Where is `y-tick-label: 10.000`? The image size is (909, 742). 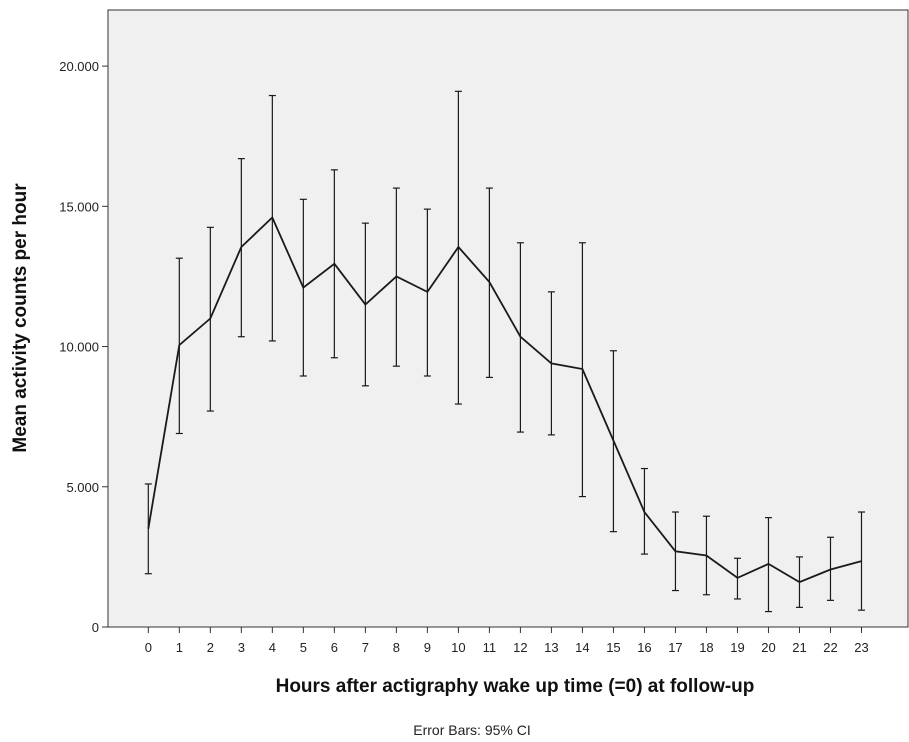
y-tick-label: 10.000 is located at coordinates (79, 347).